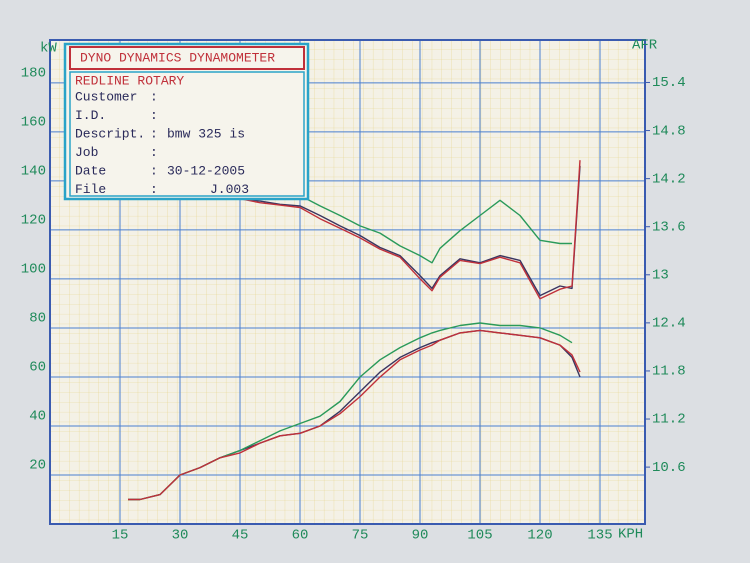 This screenshot has width=750, height=563. I want to click on x-axis-label: KPH, so click(630, 535).